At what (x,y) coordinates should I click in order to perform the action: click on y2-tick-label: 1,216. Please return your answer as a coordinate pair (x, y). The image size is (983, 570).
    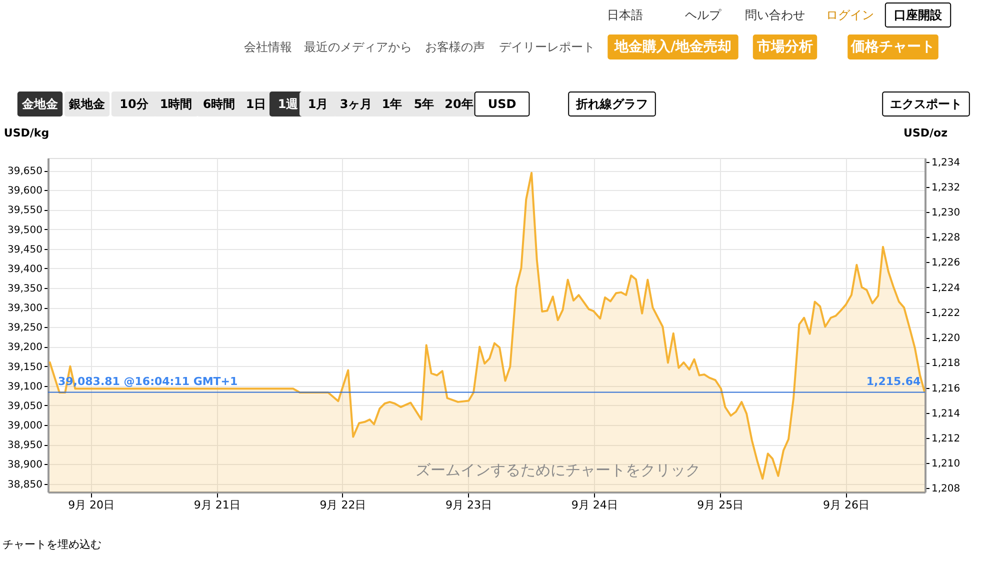
    Looking at the image, I should click on (946, 388).